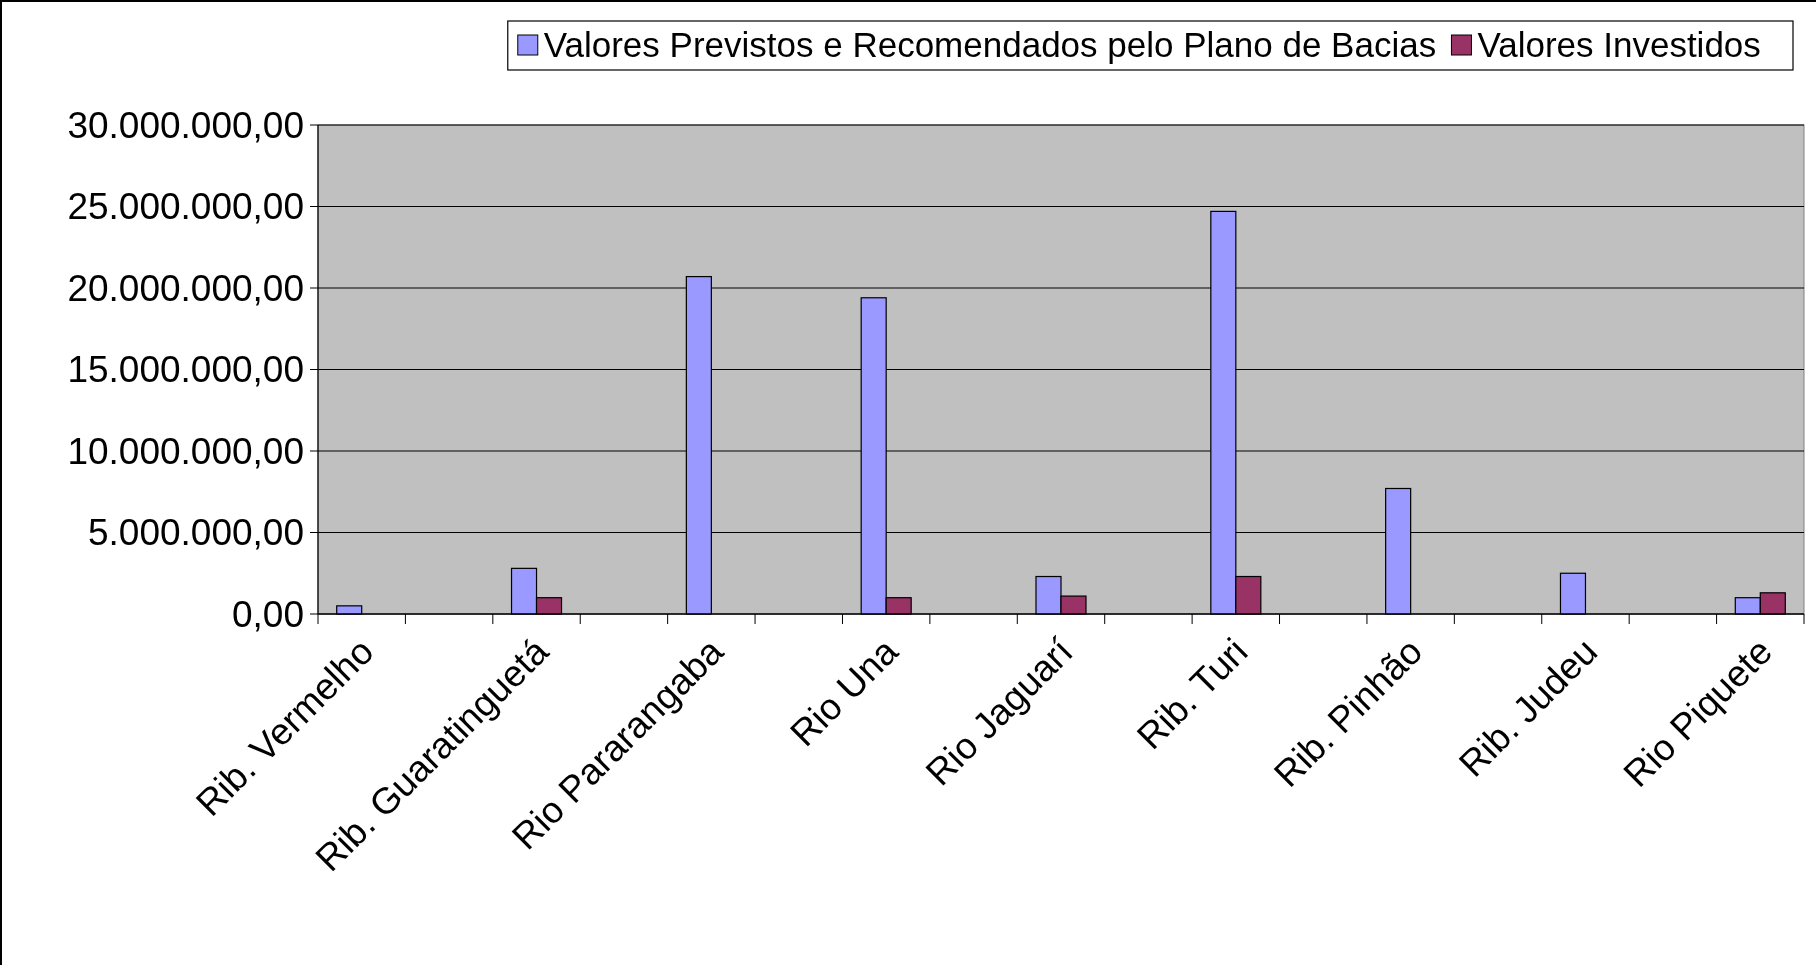 The image size is (1816, 965). What do you see at coordinates (185, 451) in the screenshot?
I see `y-tick-label: 10.000.000,00` at bounding box center [185, 451].